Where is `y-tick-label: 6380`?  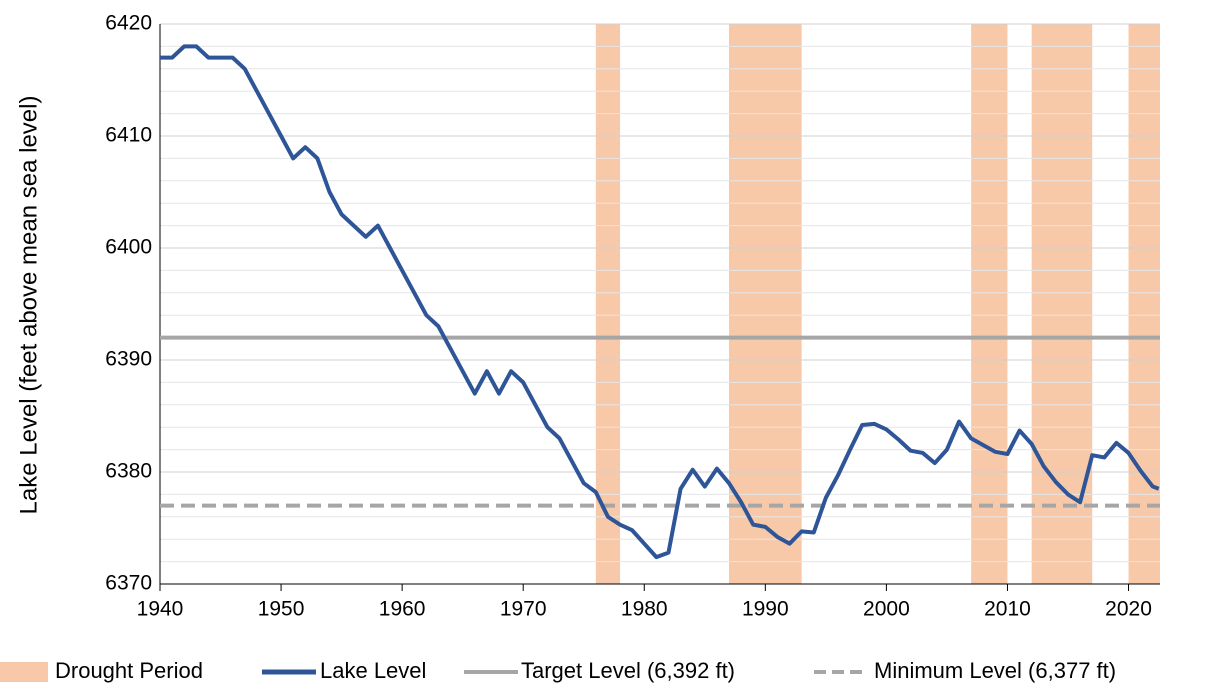 y-tick-label: 6380 is located at coordinates (128, 471).